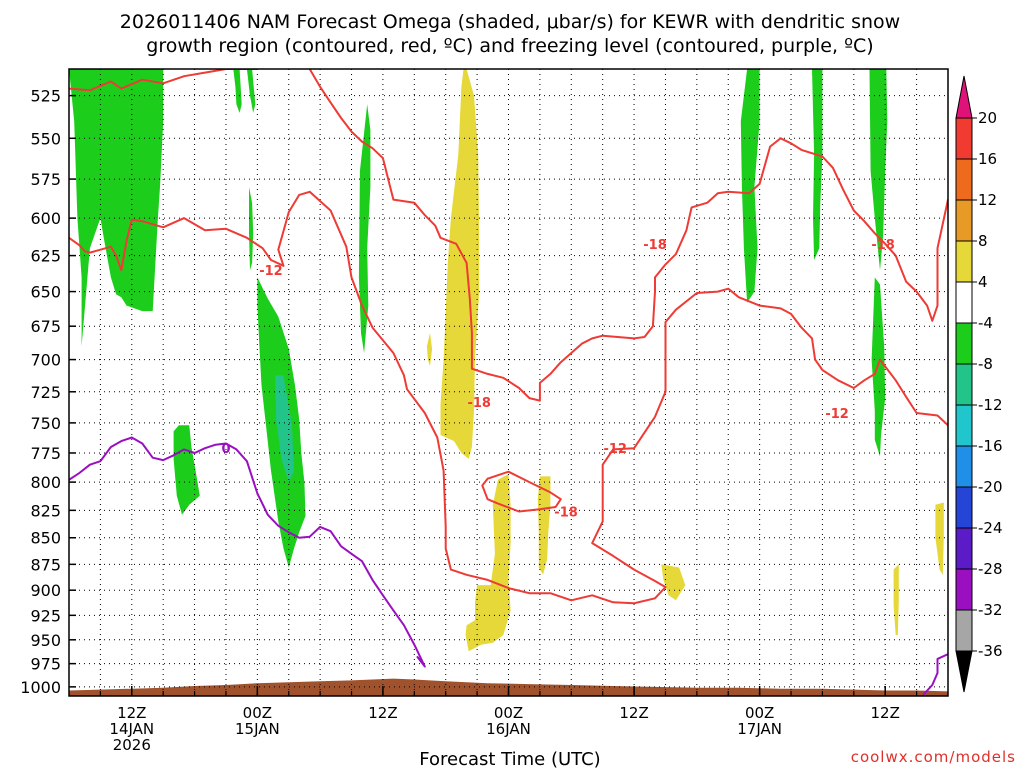 The image size is (1024, 768). Describe the element at coordinates (964, 671) in the screenshot. I see `colorbar-bottom-arrow` at that location.